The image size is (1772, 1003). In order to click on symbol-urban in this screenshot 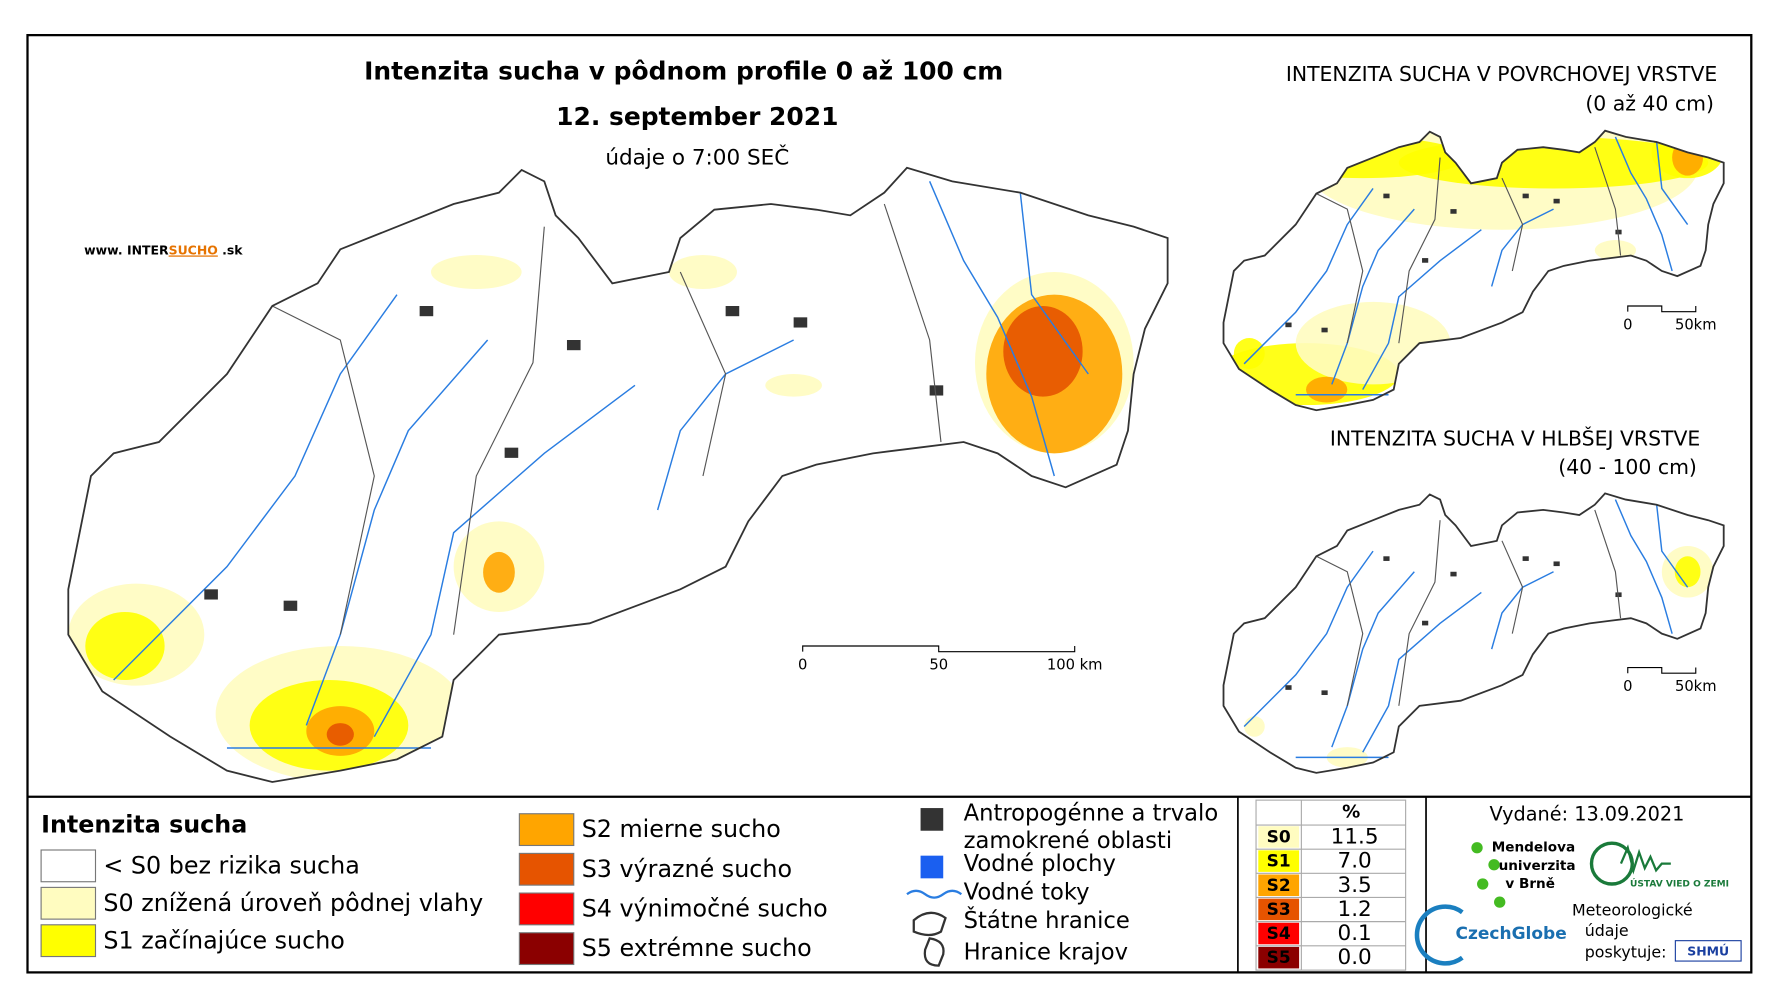, I will do `click(932, 819)`.